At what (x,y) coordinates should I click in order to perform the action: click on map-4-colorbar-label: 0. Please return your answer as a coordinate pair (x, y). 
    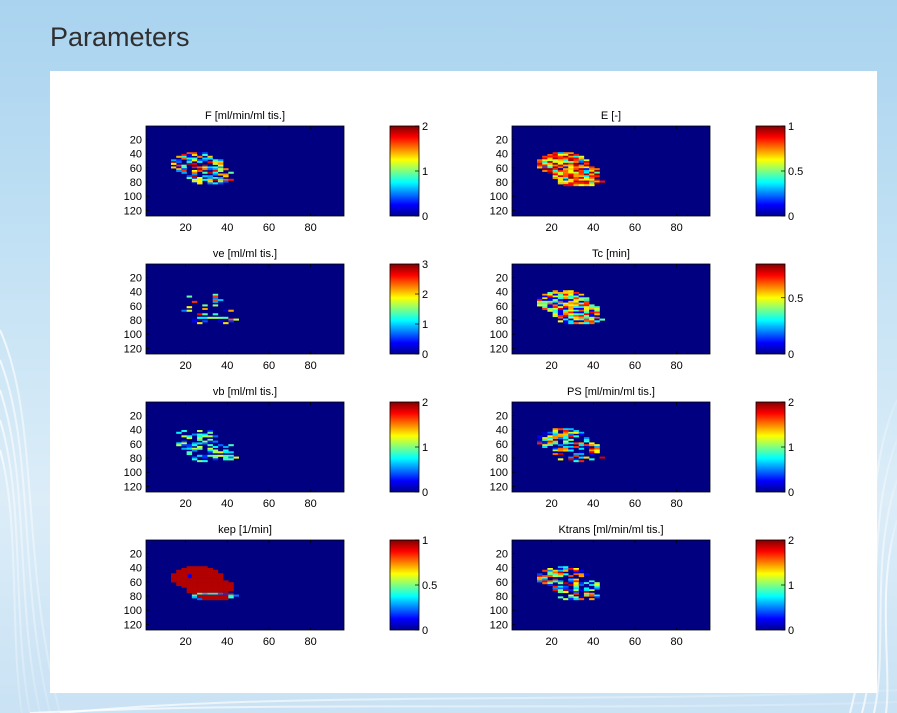
    Looking at the image, I should click on (791, 355).